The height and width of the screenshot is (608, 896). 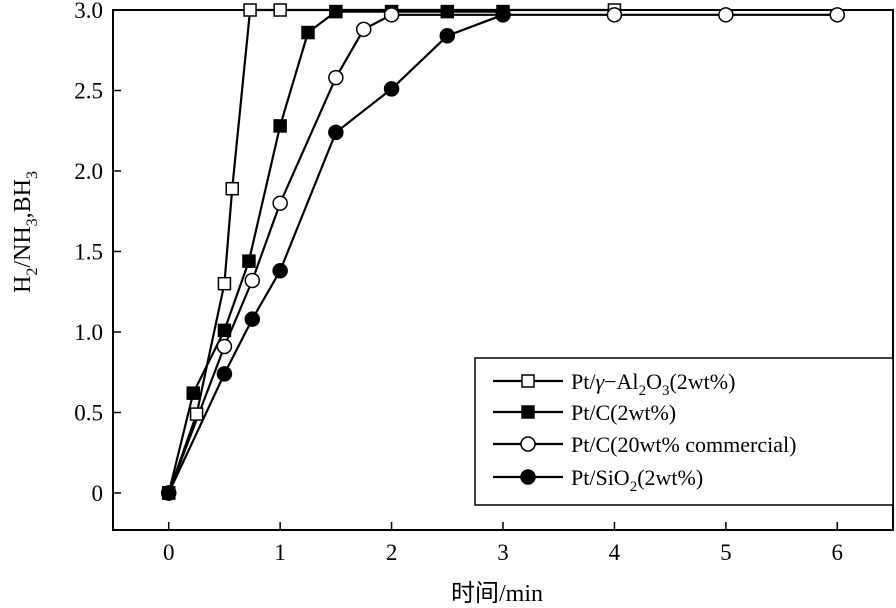 What do you see at coordinates (726, 552) in the screenshot?
I see `x-tick-label: 5` at bounding box center [726, 552].